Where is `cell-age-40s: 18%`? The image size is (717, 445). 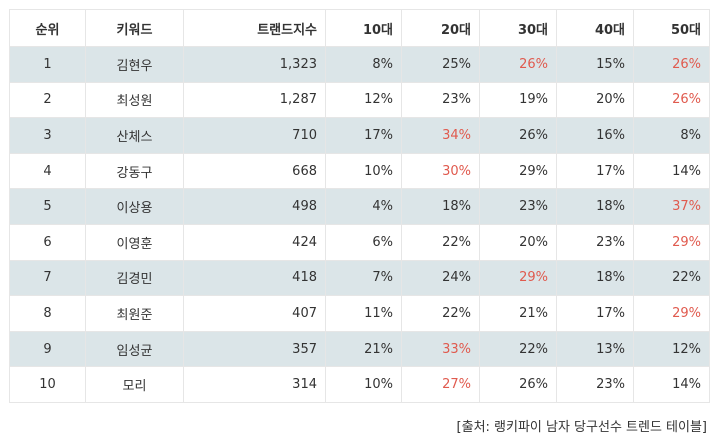 cell-age-40s: 18% is located at coordinates (595, 278).